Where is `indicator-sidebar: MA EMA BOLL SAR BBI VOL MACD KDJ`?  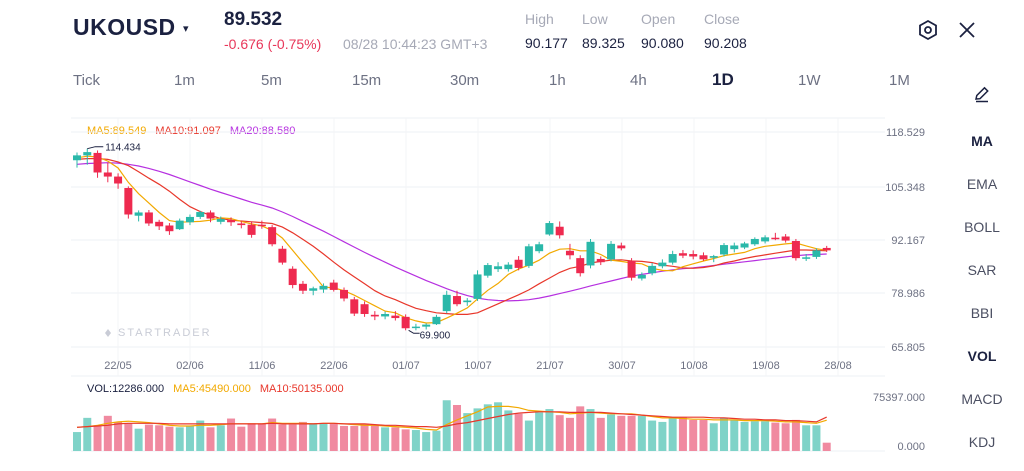 indicator-sidebar: MA EMA BOLL SAR BBI VOL MACD KDJ is located at coordinates (982, 275).